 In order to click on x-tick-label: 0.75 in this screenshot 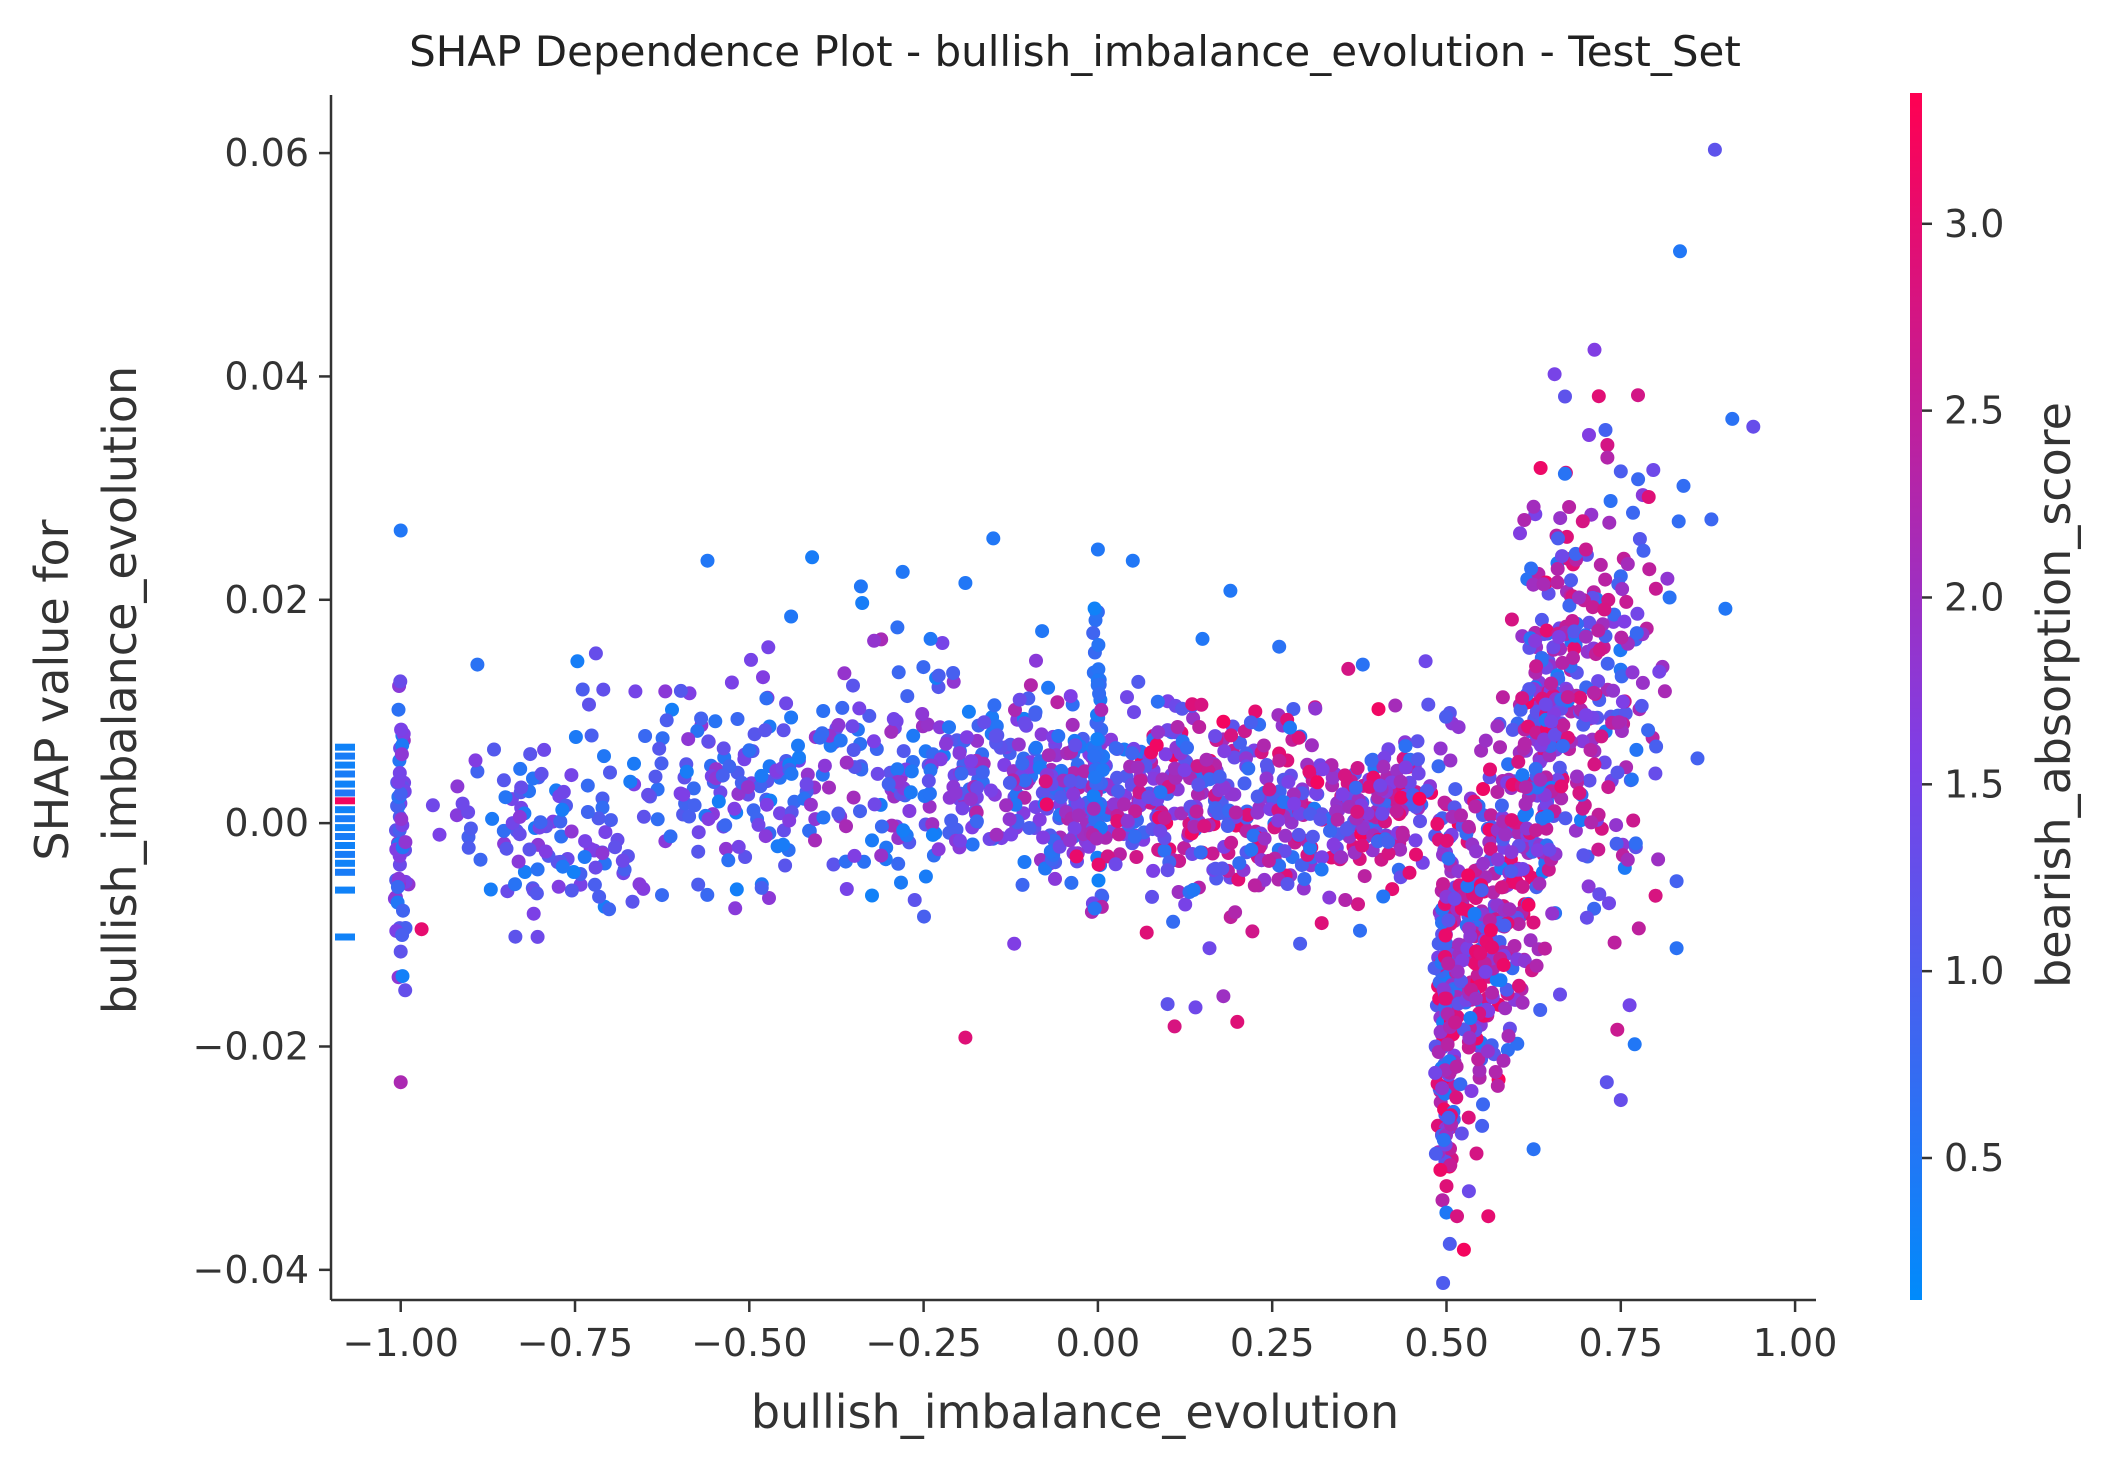, I will do `click(1620, 1343)`.